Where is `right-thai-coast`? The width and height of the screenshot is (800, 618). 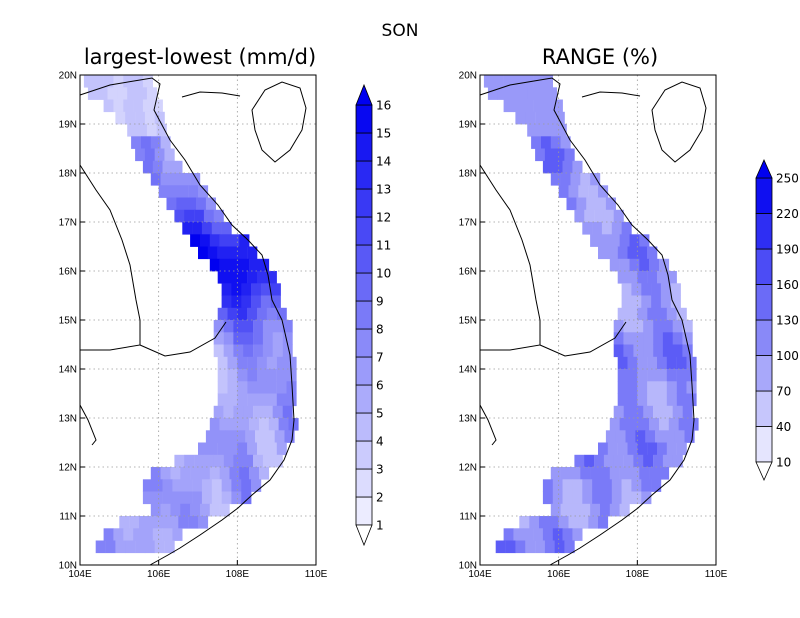
right-thai-coast is located at coordinates (488, 425).